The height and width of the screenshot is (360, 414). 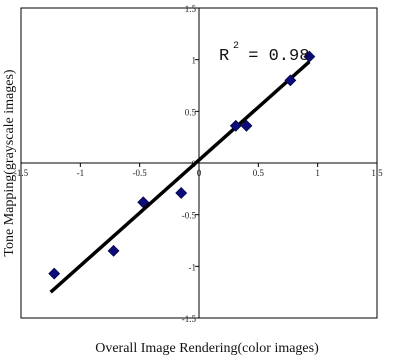 I want to click on y-tick-label: 1.5, so click(x=191, y=9).